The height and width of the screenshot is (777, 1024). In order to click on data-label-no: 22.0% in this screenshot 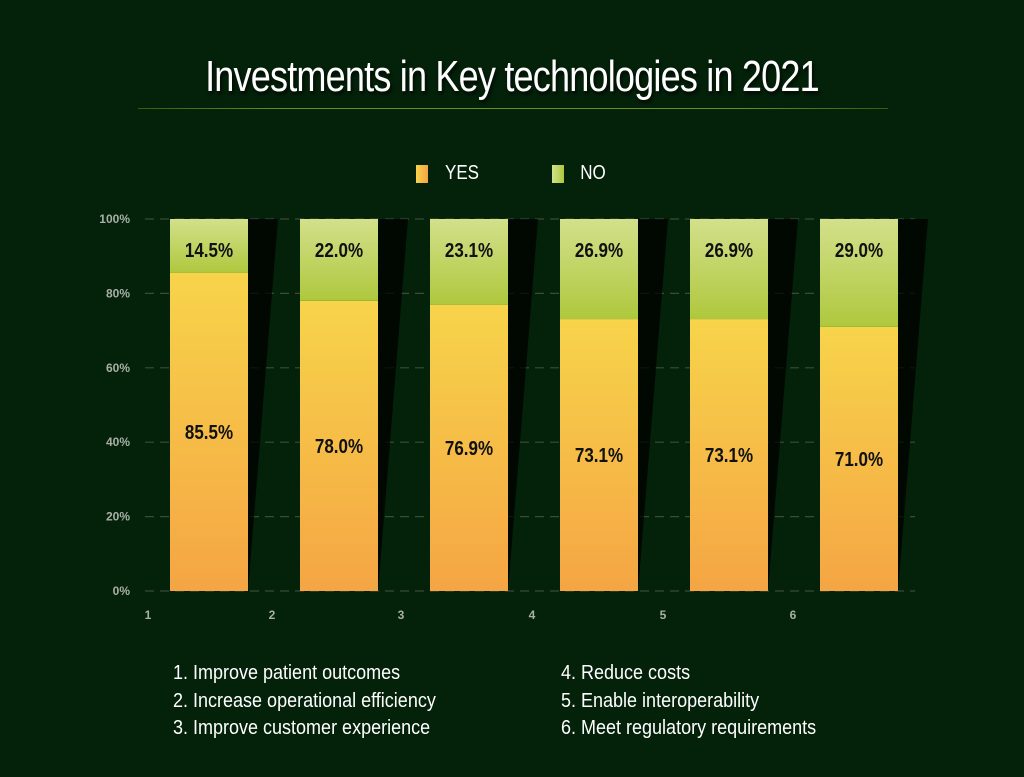, I will do `click(339, 250)`.